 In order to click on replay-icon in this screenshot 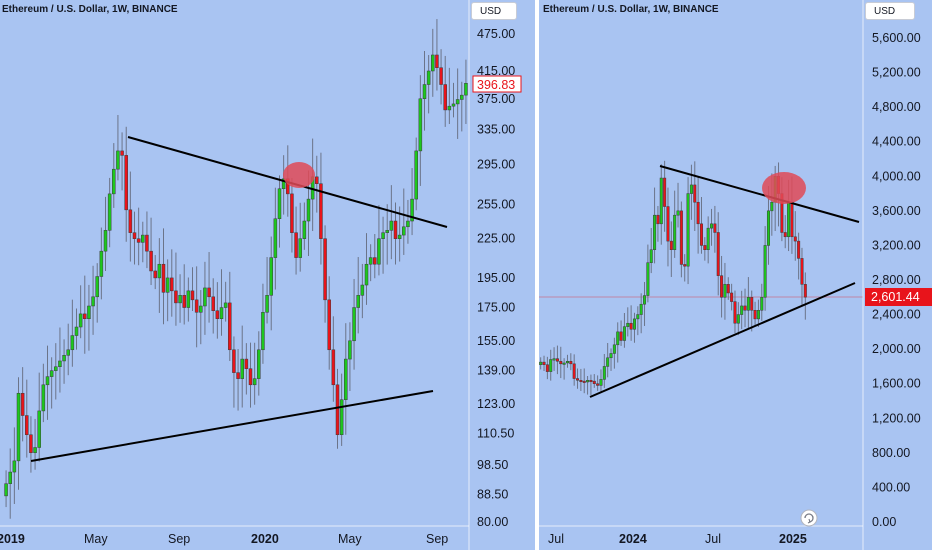, I will do `click(809, 518)`.